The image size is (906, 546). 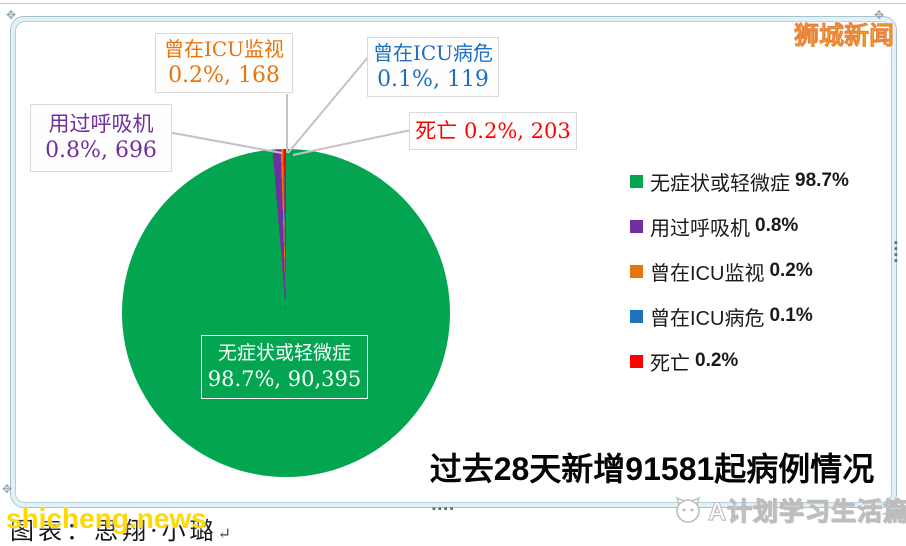 I want to click on resize-handle-top-right-icon: ✥, so click(x=879, y=15).